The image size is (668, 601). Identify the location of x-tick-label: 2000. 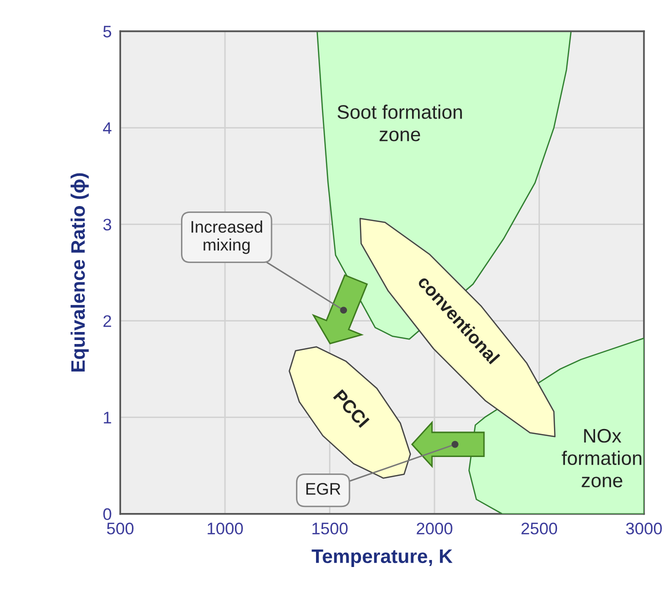
(434, 528).